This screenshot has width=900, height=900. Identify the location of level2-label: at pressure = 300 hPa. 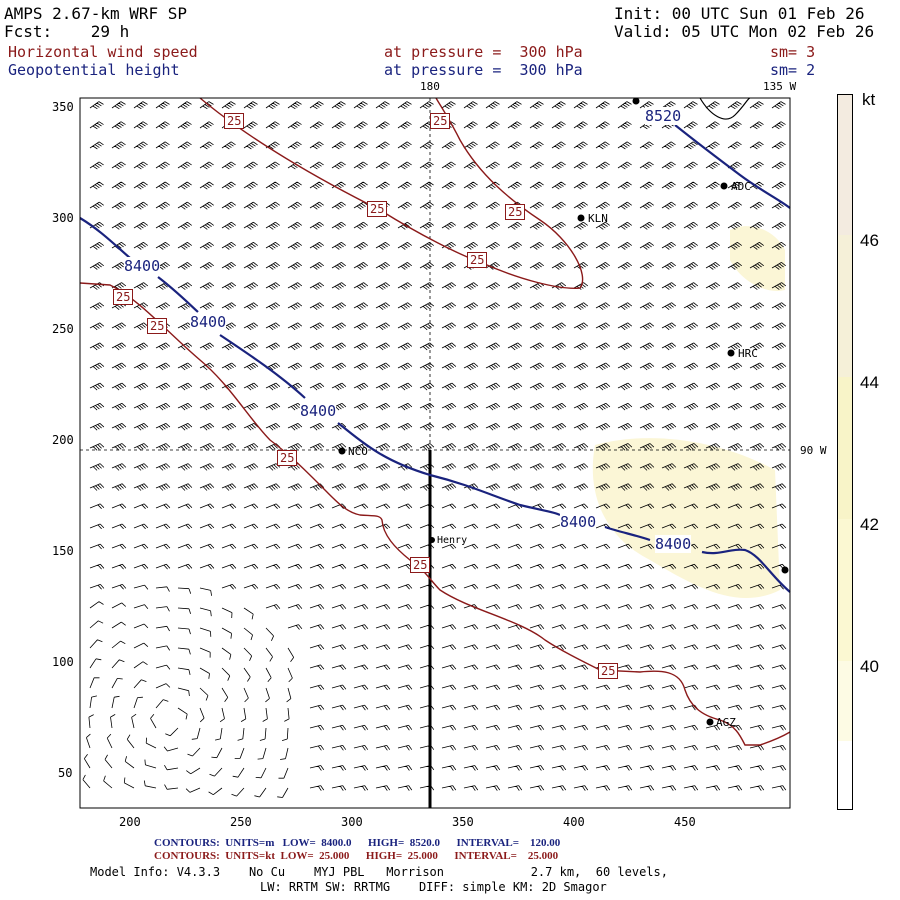
(483, 70).